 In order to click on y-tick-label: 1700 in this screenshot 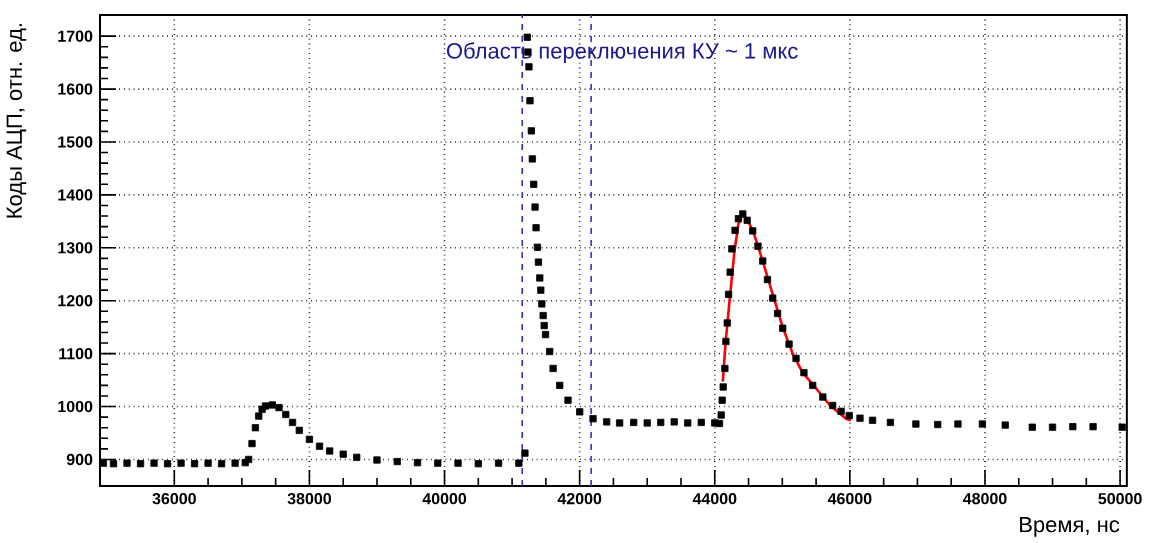, I will do `click(75, 36)`.